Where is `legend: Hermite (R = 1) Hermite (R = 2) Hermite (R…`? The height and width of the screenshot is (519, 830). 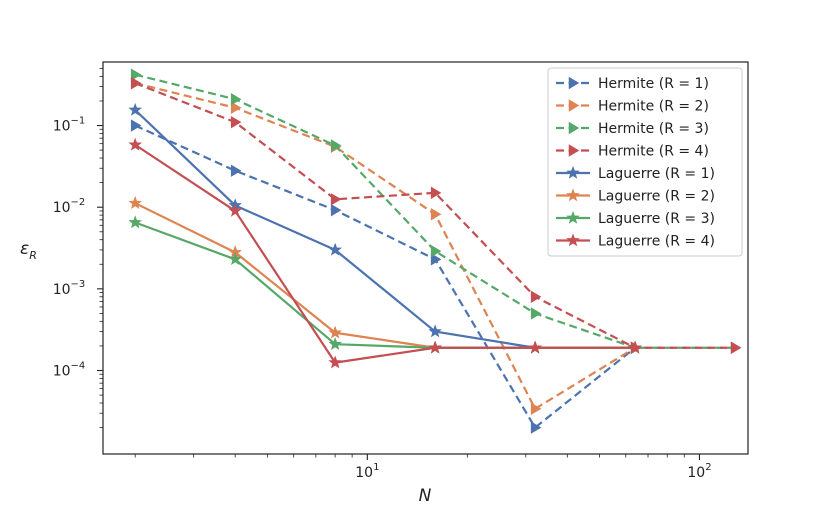 legend: Hermite (R = 1) Hermite (R = 2) Hermite (R… is located at coordinates (645, 162).